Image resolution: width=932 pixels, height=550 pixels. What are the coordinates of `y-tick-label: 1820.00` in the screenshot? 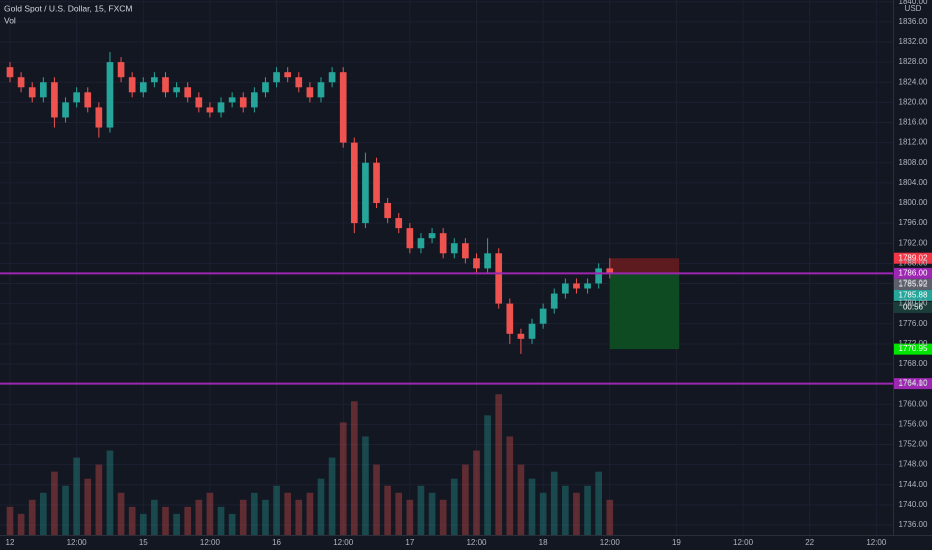 It's located at (913, 101).